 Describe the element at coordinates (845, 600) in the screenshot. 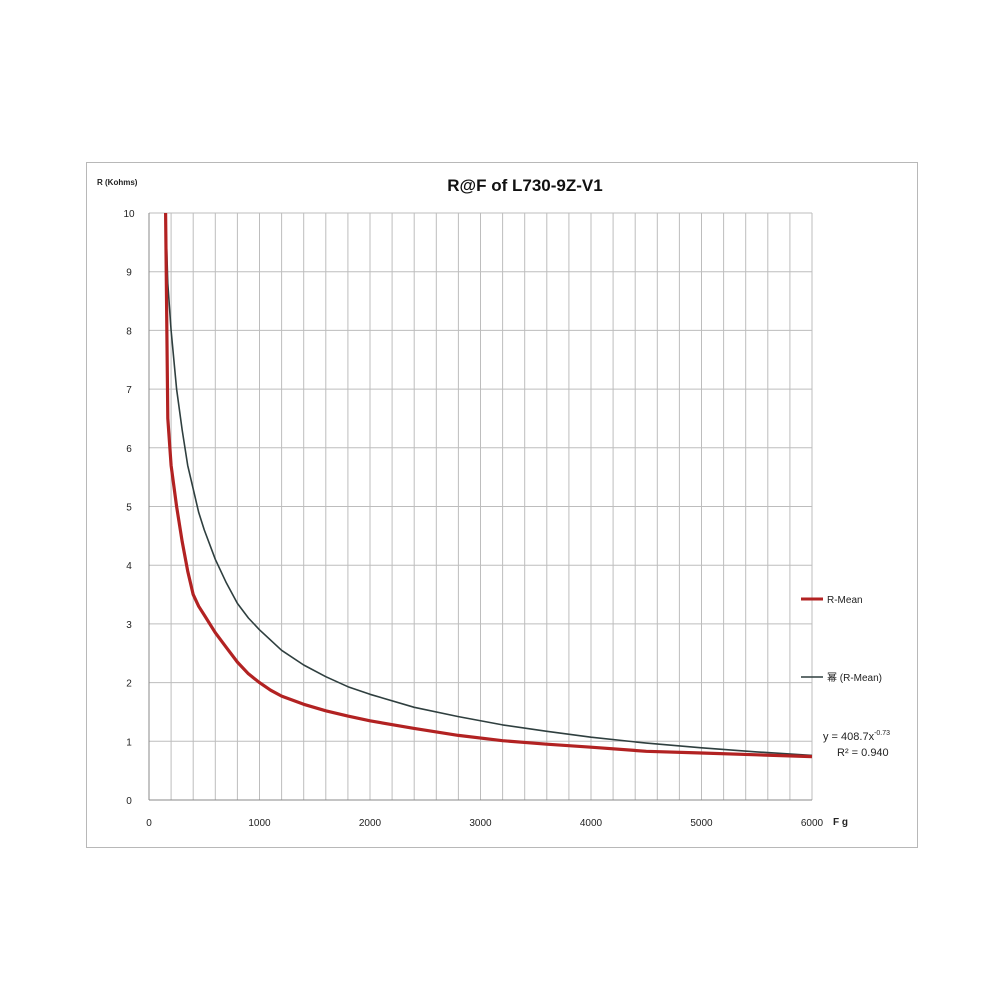

I see `legend-label-r-mean: R-Mean` at that location.